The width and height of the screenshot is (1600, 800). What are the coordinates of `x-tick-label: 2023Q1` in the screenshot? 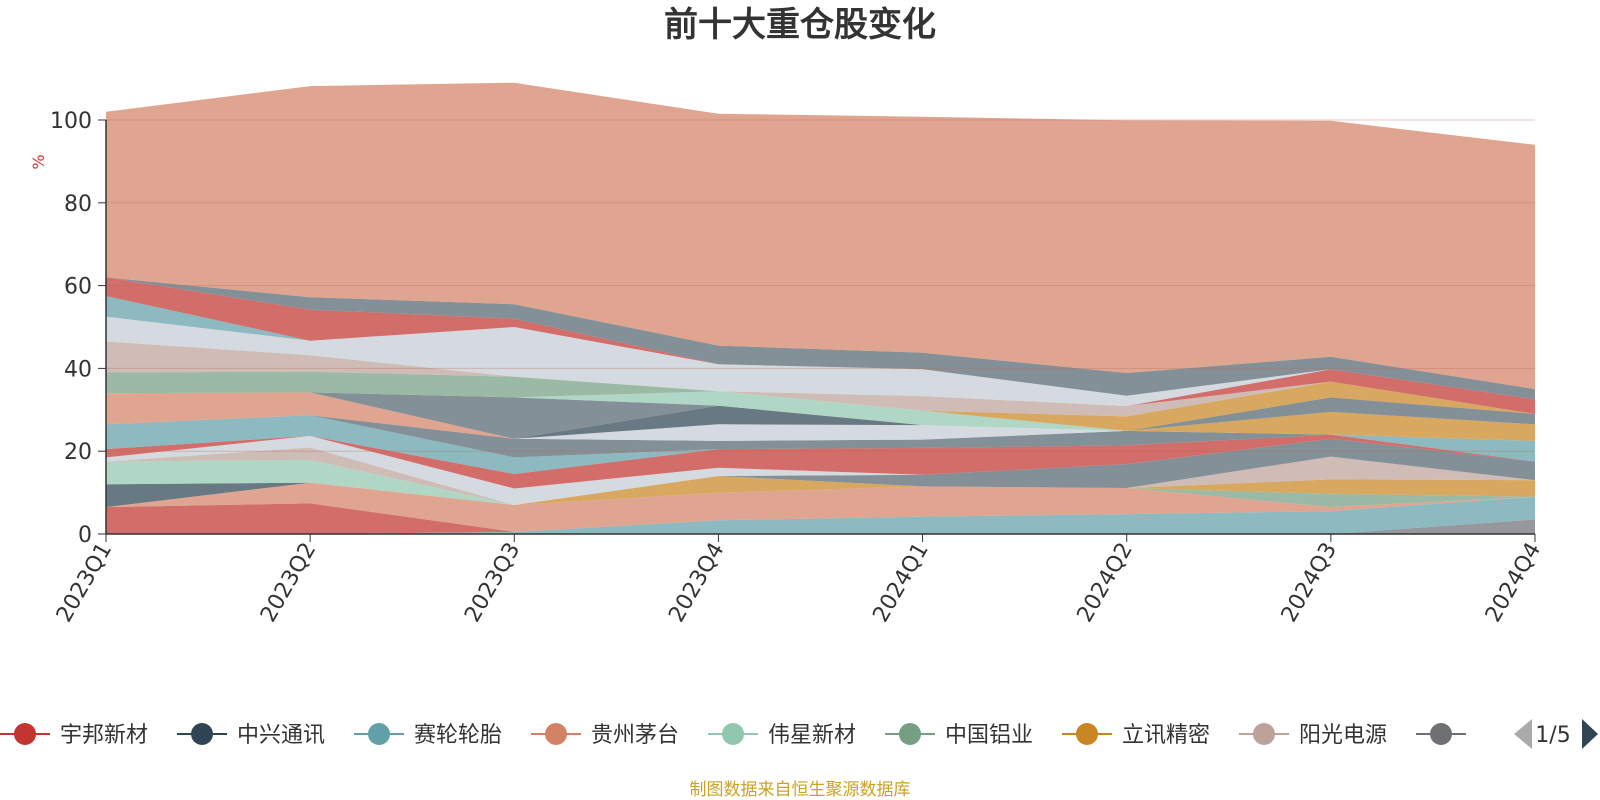 It's located at (84, 583).